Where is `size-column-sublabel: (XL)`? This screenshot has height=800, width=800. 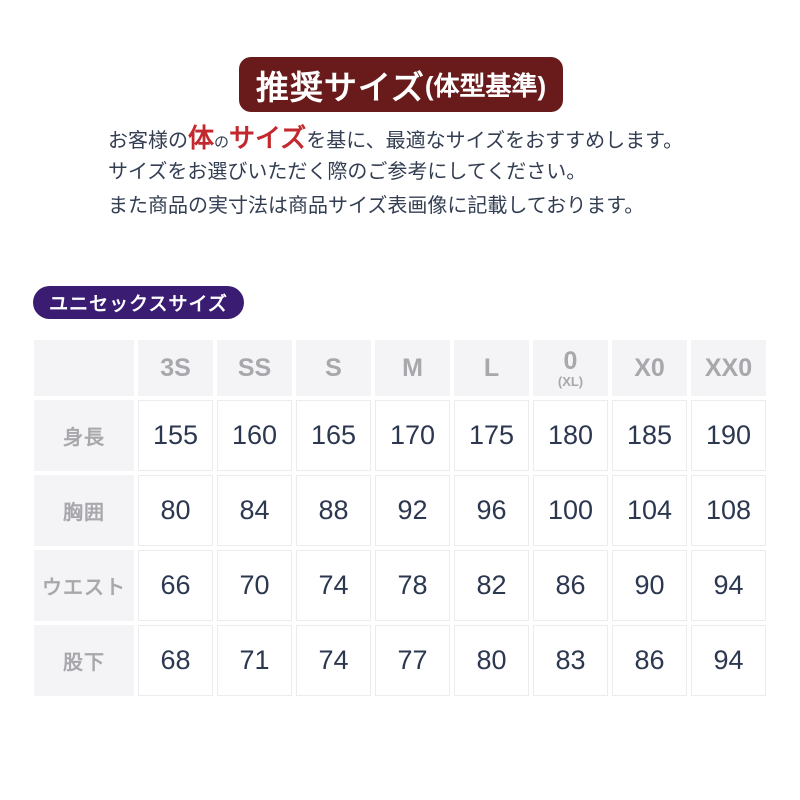 size-column-sublabel: (XL) is located at coordinates (570, 381).